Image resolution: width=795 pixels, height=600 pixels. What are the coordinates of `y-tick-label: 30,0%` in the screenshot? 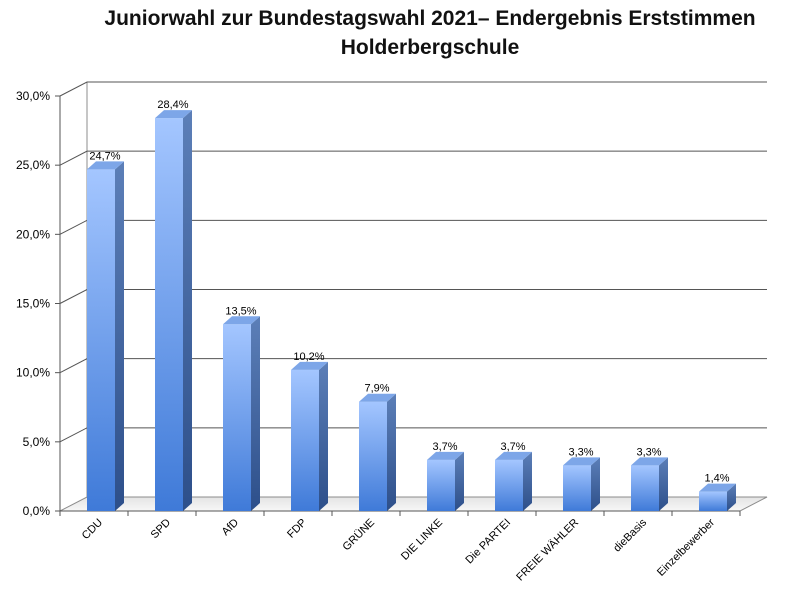 It's located at (33, 96).